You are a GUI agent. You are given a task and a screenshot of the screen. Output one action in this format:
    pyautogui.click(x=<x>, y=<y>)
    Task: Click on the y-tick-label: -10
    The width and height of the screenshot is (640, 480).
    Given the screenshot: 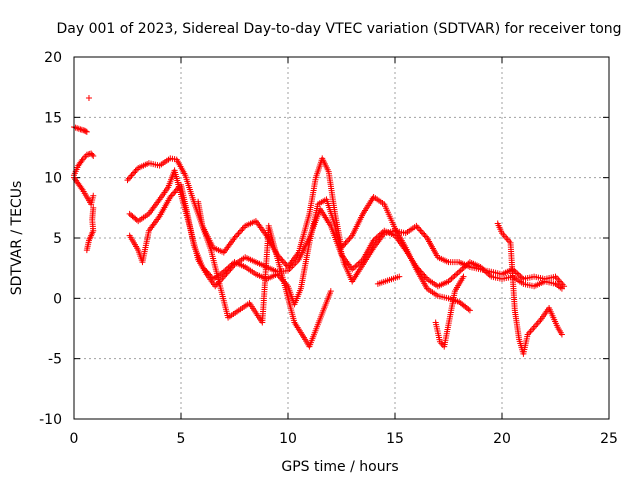 What is the action you would take?
    pyautogui.click(x=50, y=420)
    